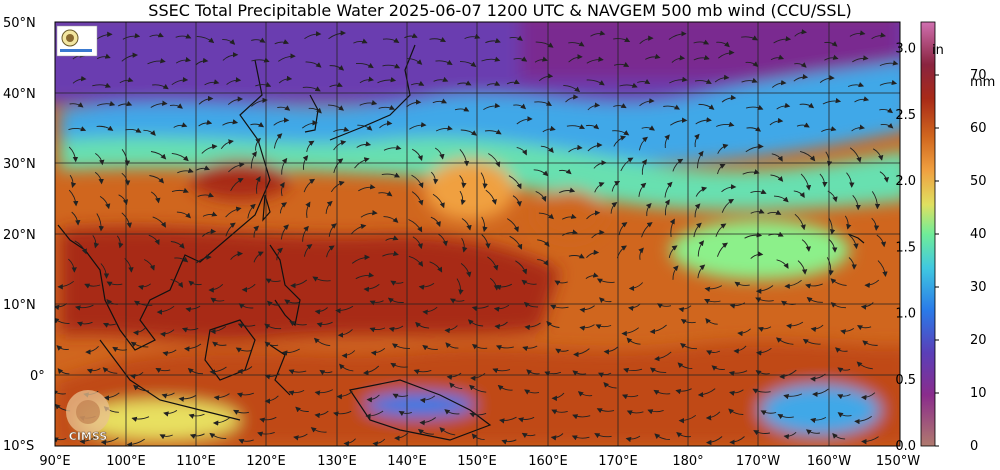 The image size is (1000, 470). Describe the element at coordinates (758, 461) in the screenshot. I see `lon-label: 170°W` at that location.